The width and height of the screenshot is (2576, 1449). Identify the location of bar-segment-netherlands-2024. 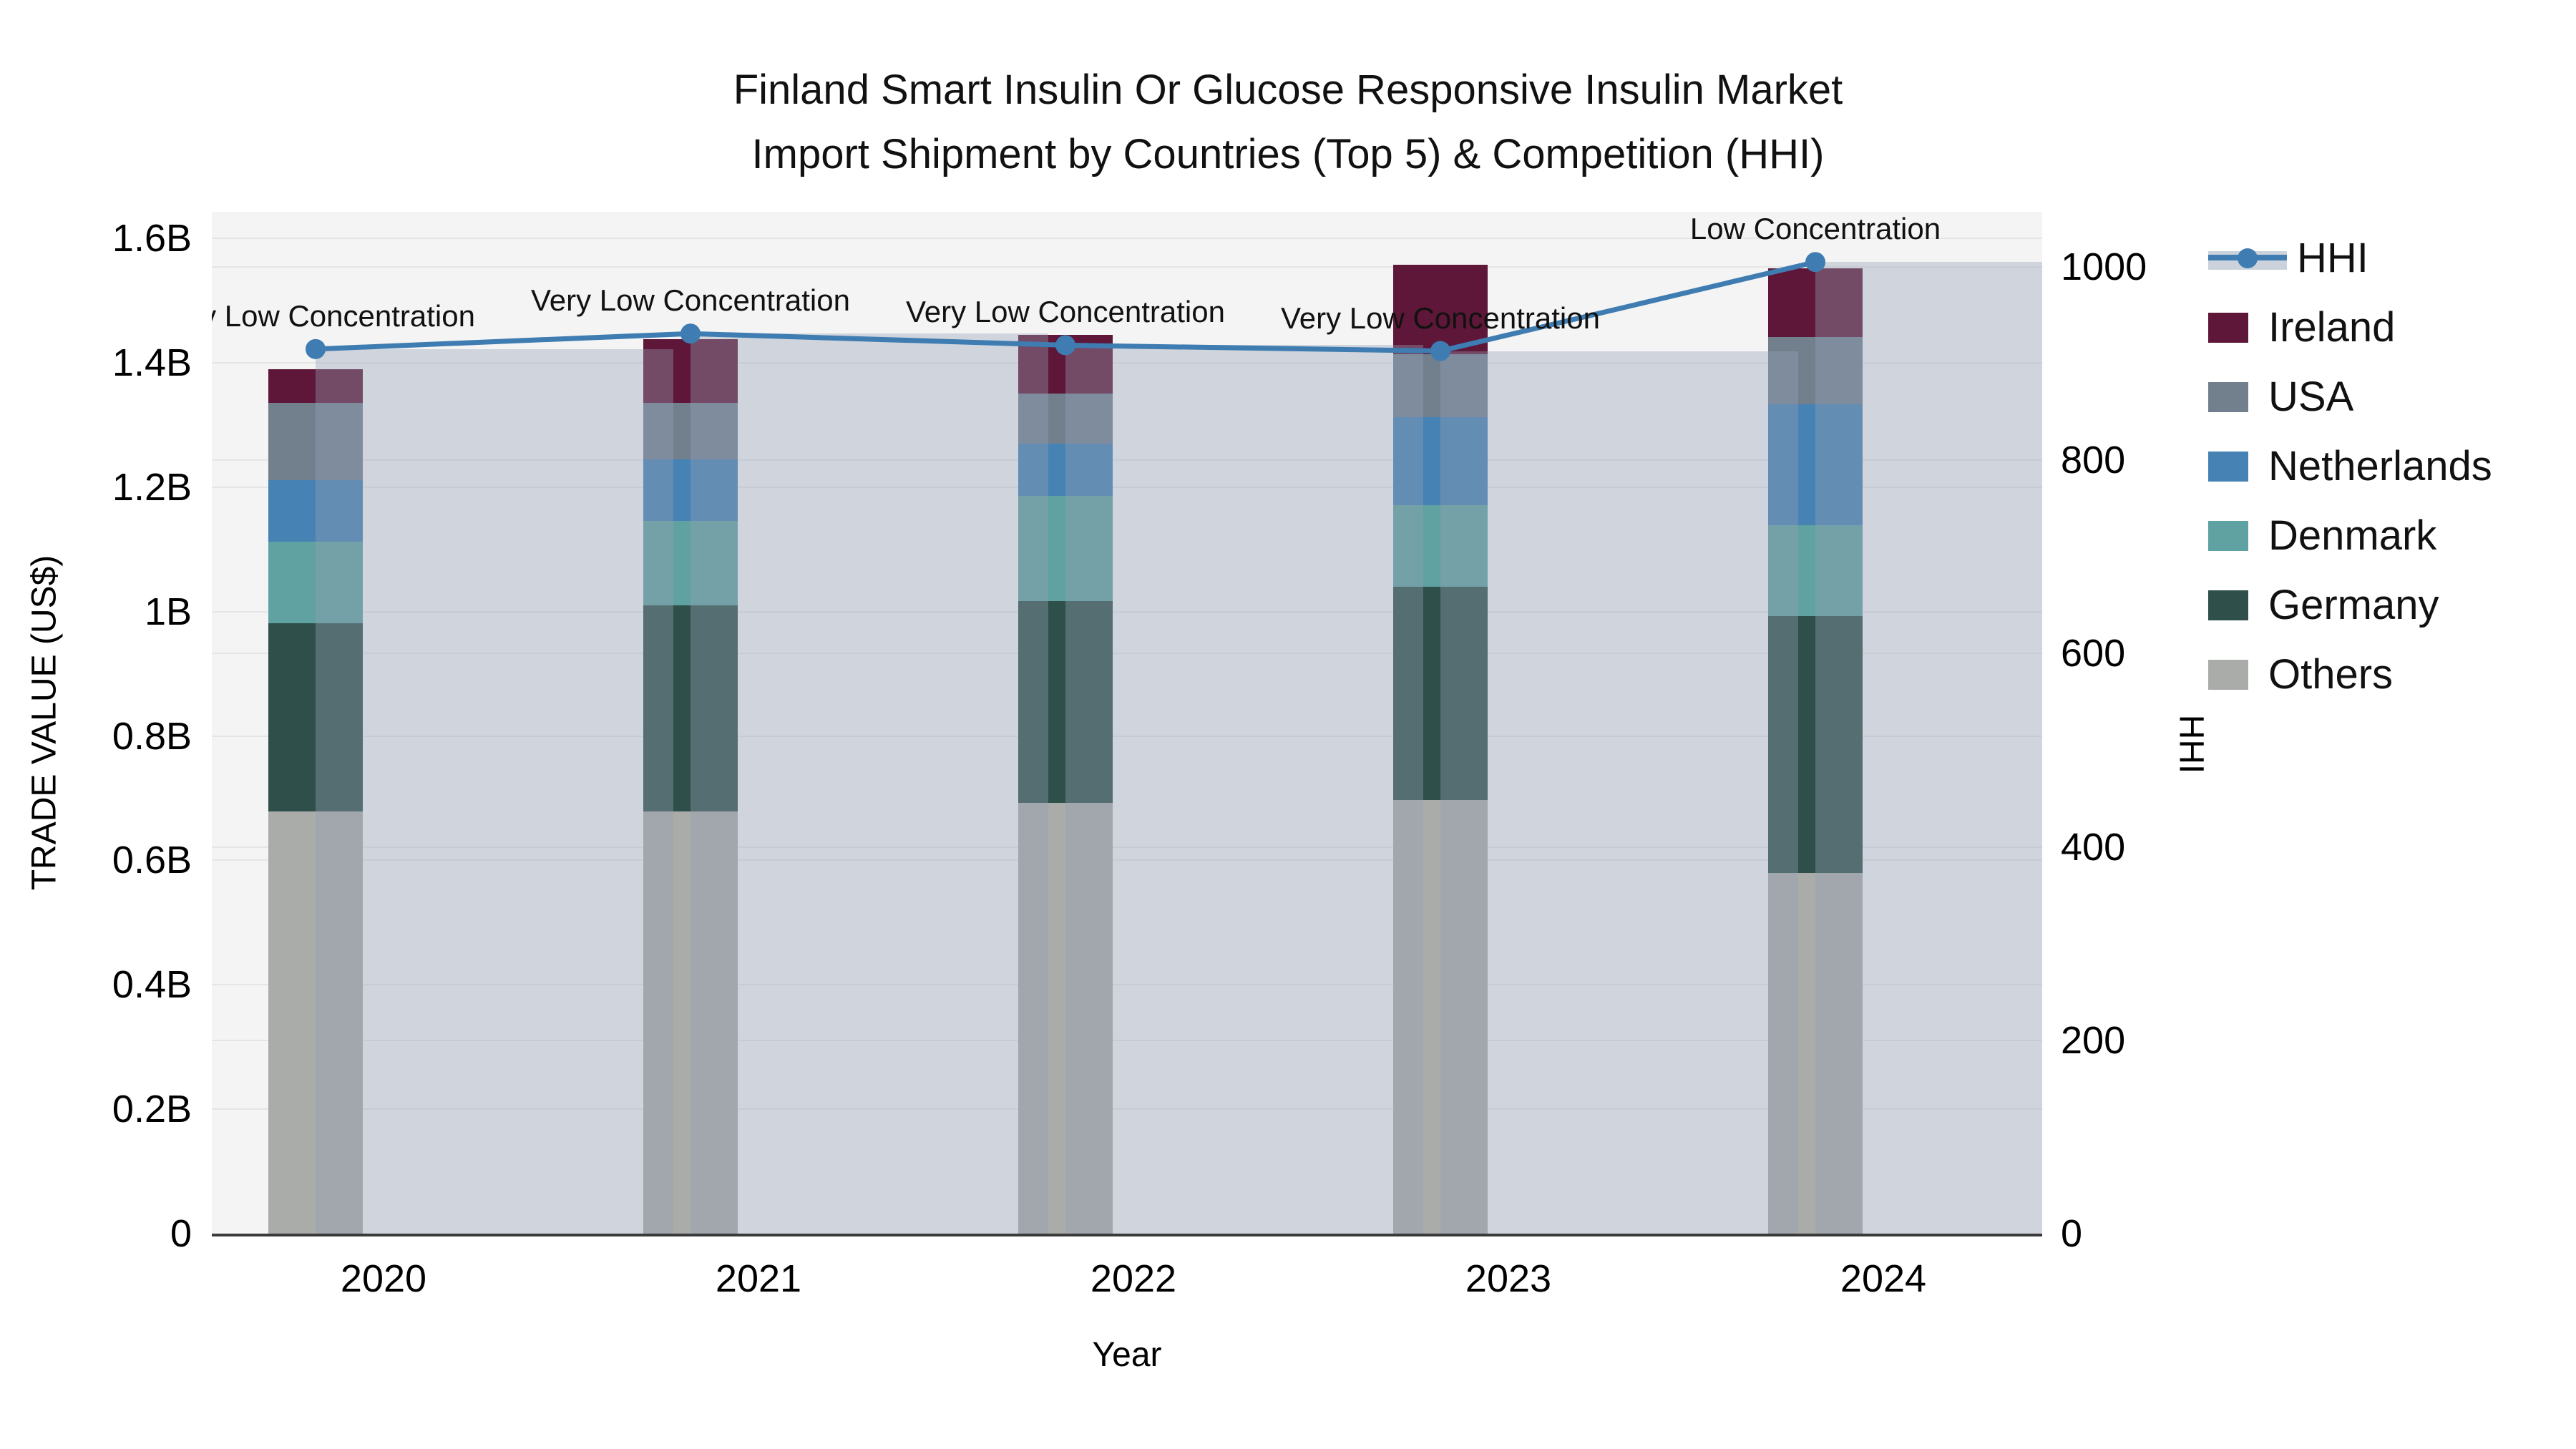
(1815, 464).